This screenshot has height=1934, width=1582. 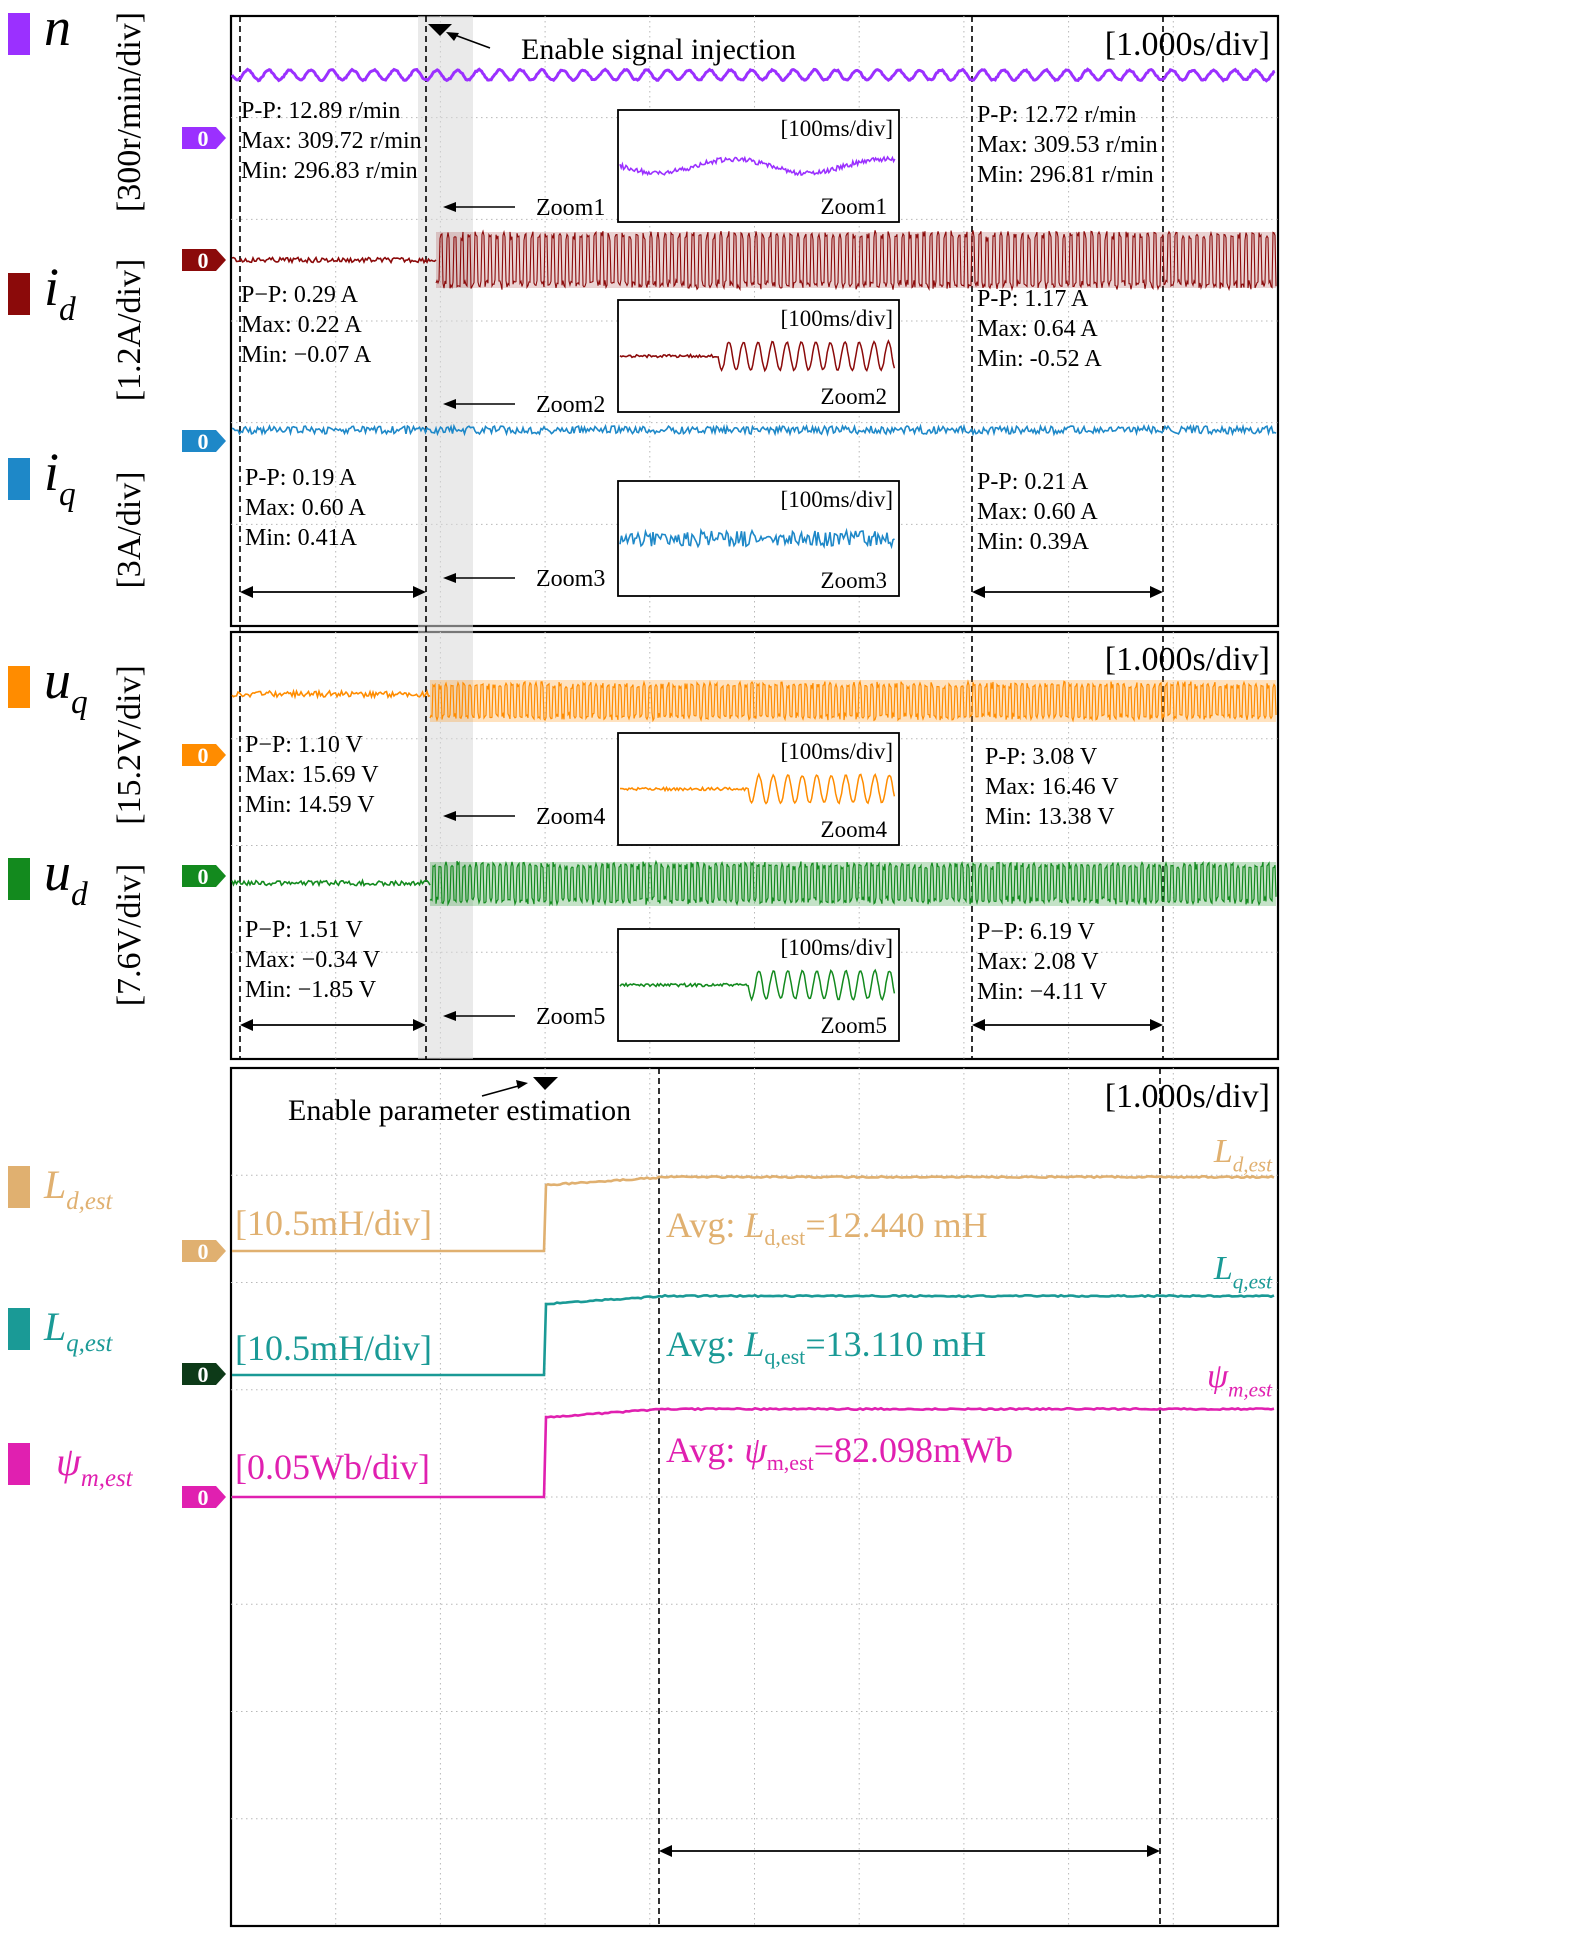 I want to click on waveform-n, so click(x=753, y=75).